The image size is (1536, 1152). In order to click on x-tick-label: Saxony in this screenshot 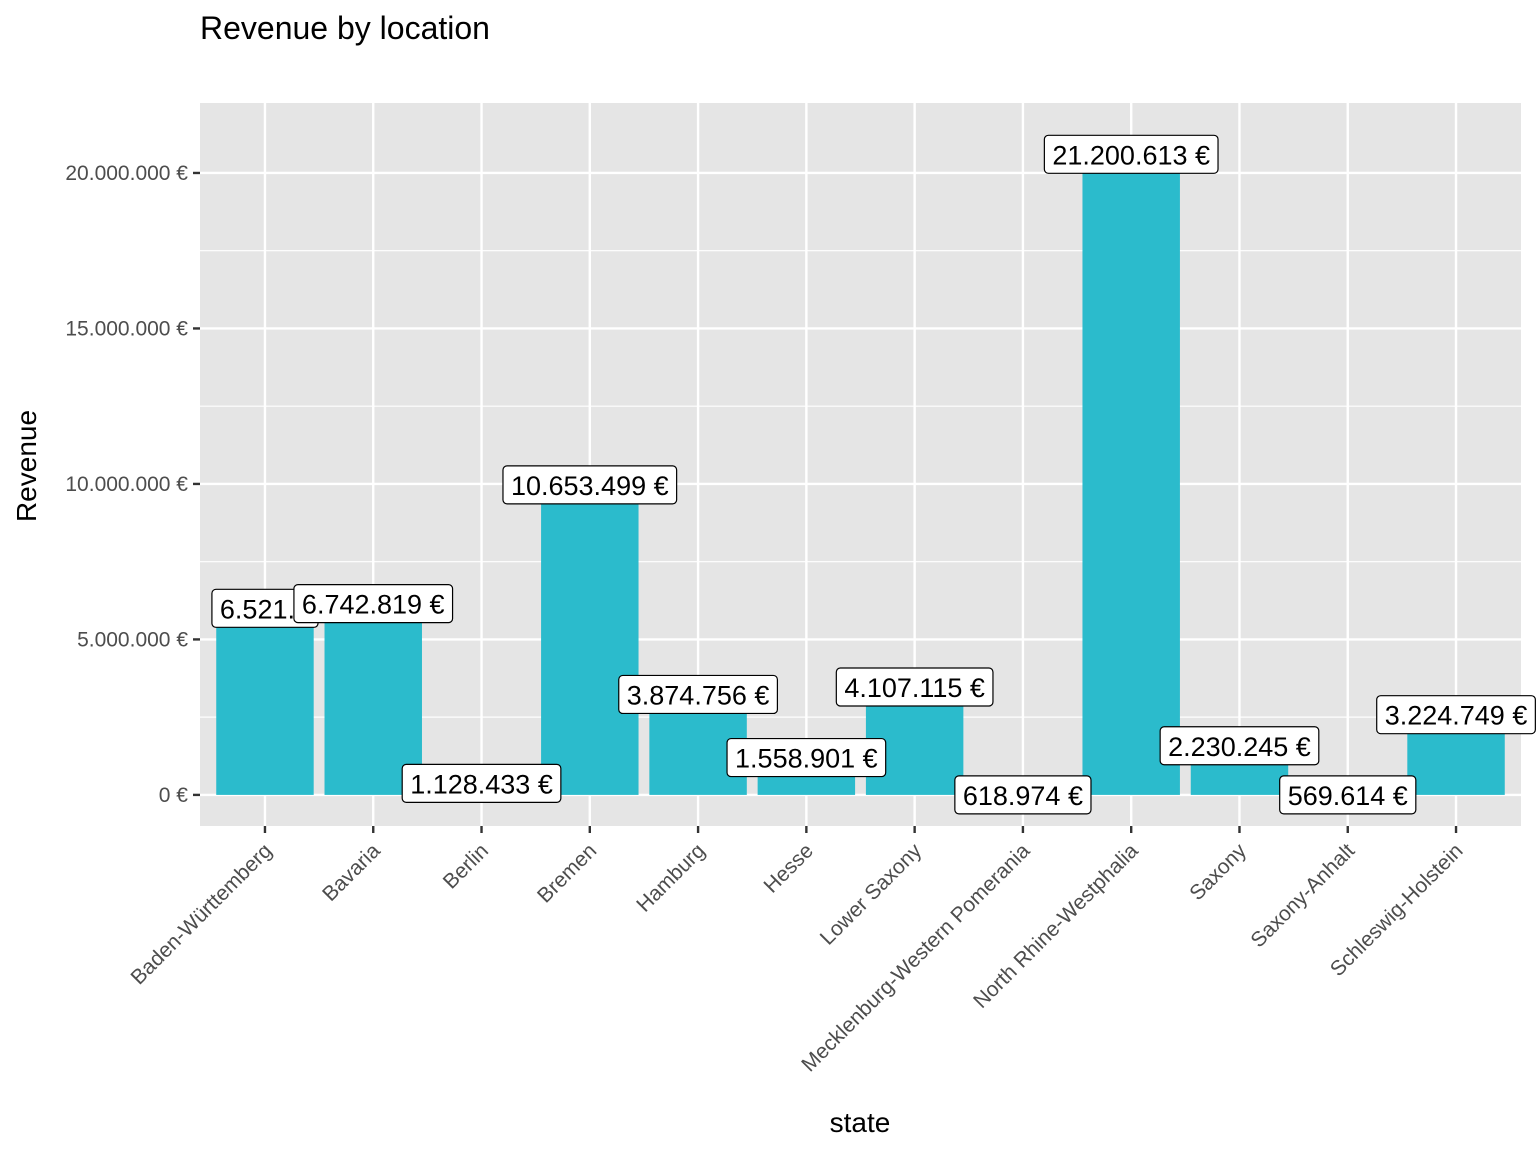, I will do `click(1218, 872)`.